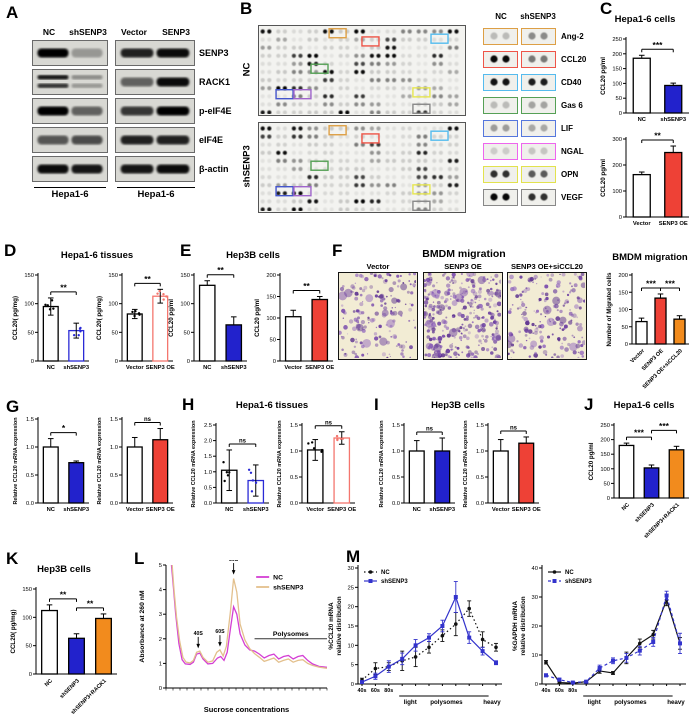  Describe the element at coordinates (294, 504) in the screenshot. I see `svg-text: 0.0` at that location.